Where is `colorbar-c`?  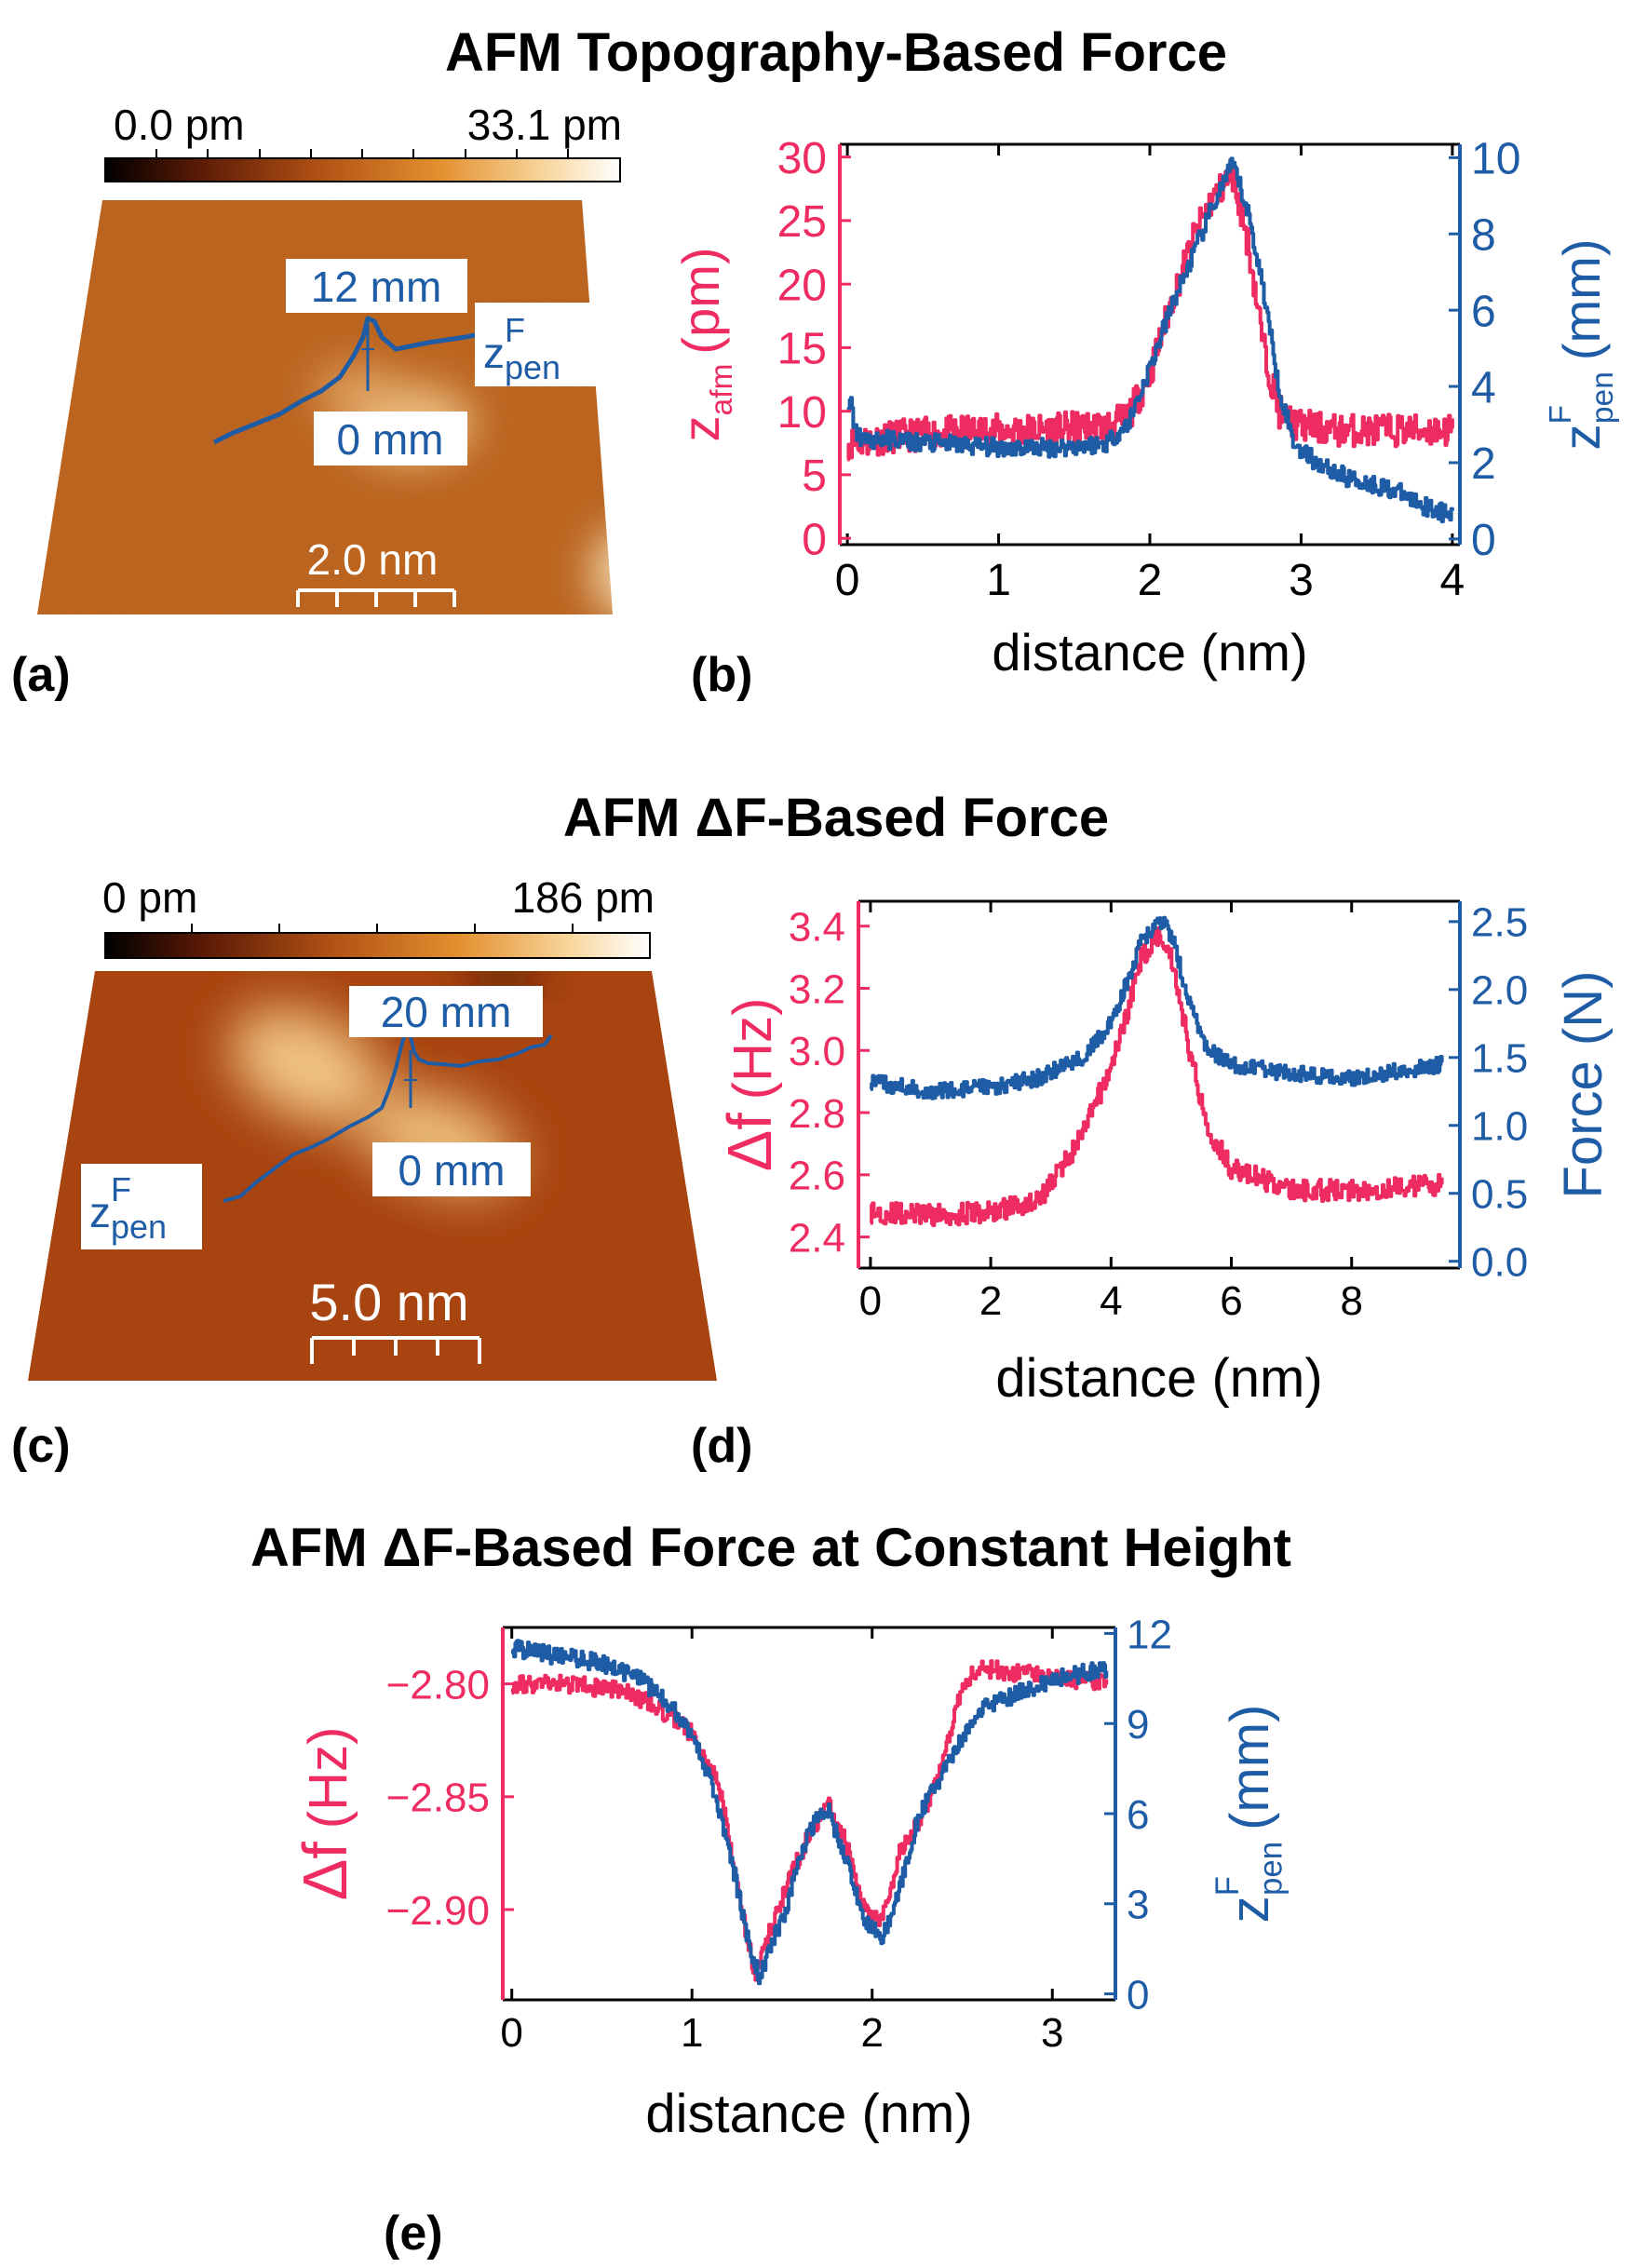 colorbar-c is located at coordinates (377, 946).